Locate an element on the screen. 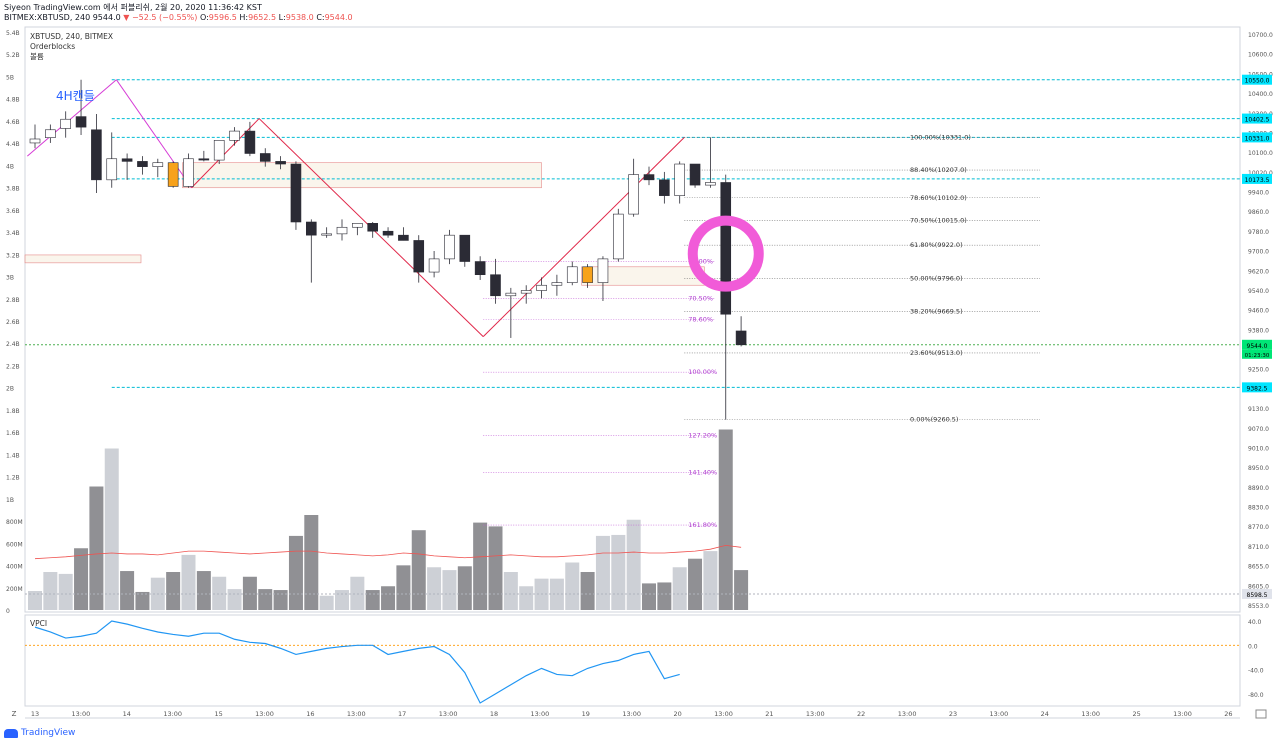  left-axis-tick: 2.4B is located at coordinates (13, 344).